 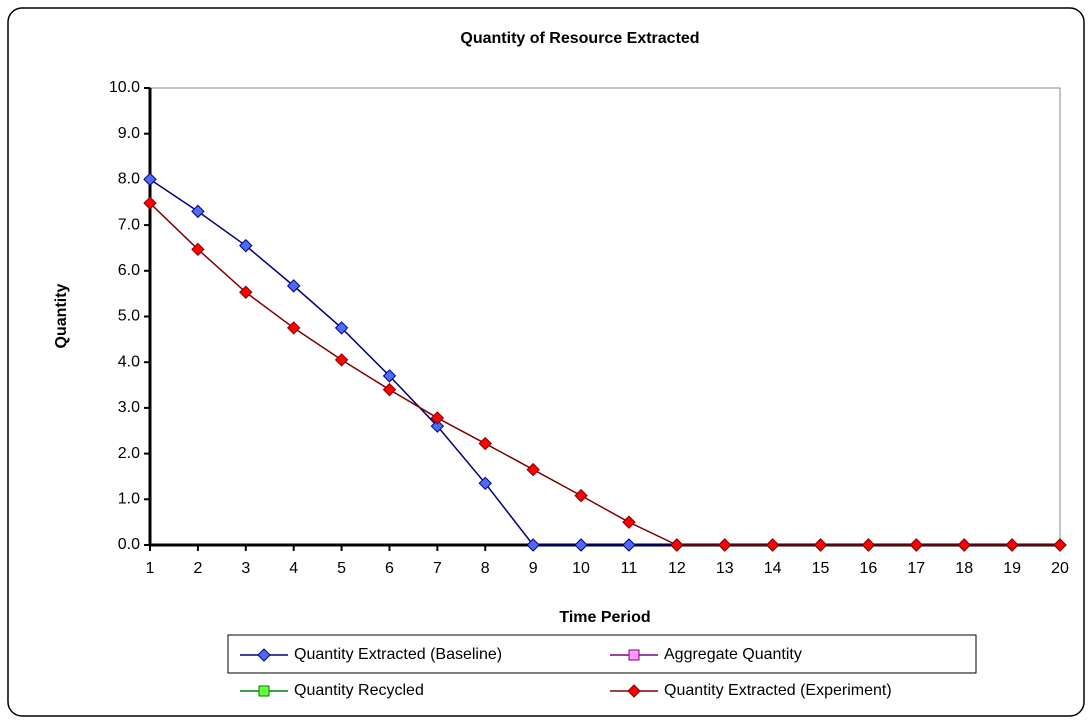 What do you see at coordinates (778, 690) in the screenshot?
I see `legend-label: Quantity Extracted (Experiment)` at bounding box center [778, 690].